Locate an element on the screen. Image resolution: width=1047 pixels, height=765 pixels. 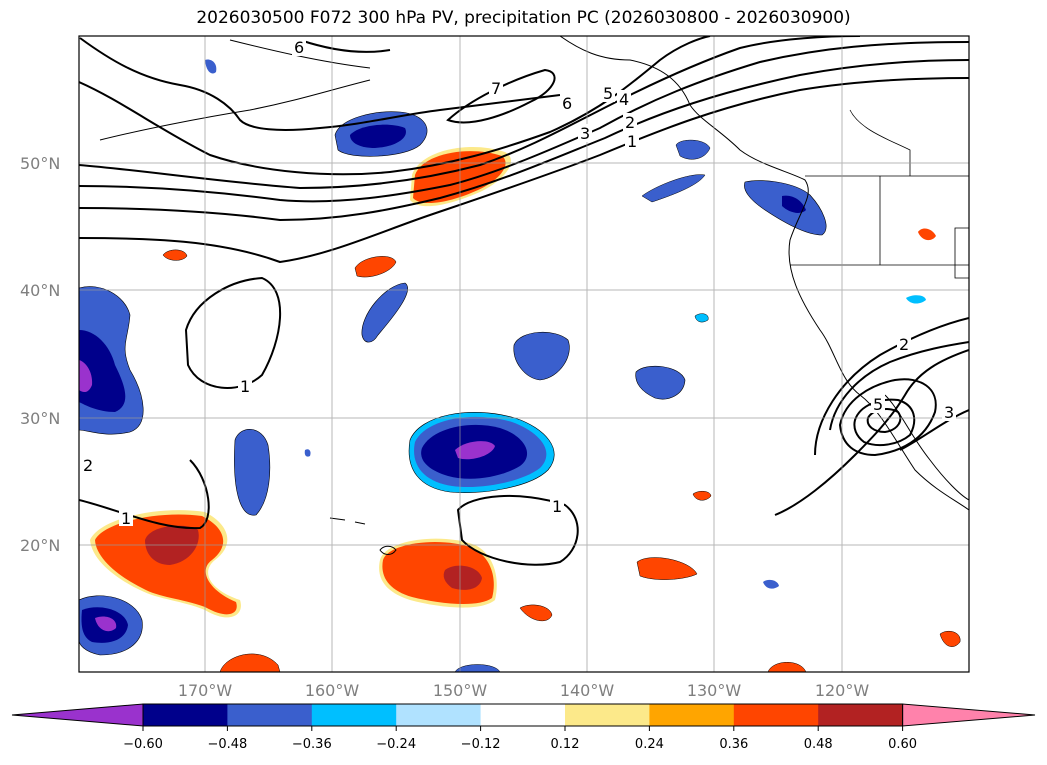
colorbar-outline is located at coordinates (523, 715).